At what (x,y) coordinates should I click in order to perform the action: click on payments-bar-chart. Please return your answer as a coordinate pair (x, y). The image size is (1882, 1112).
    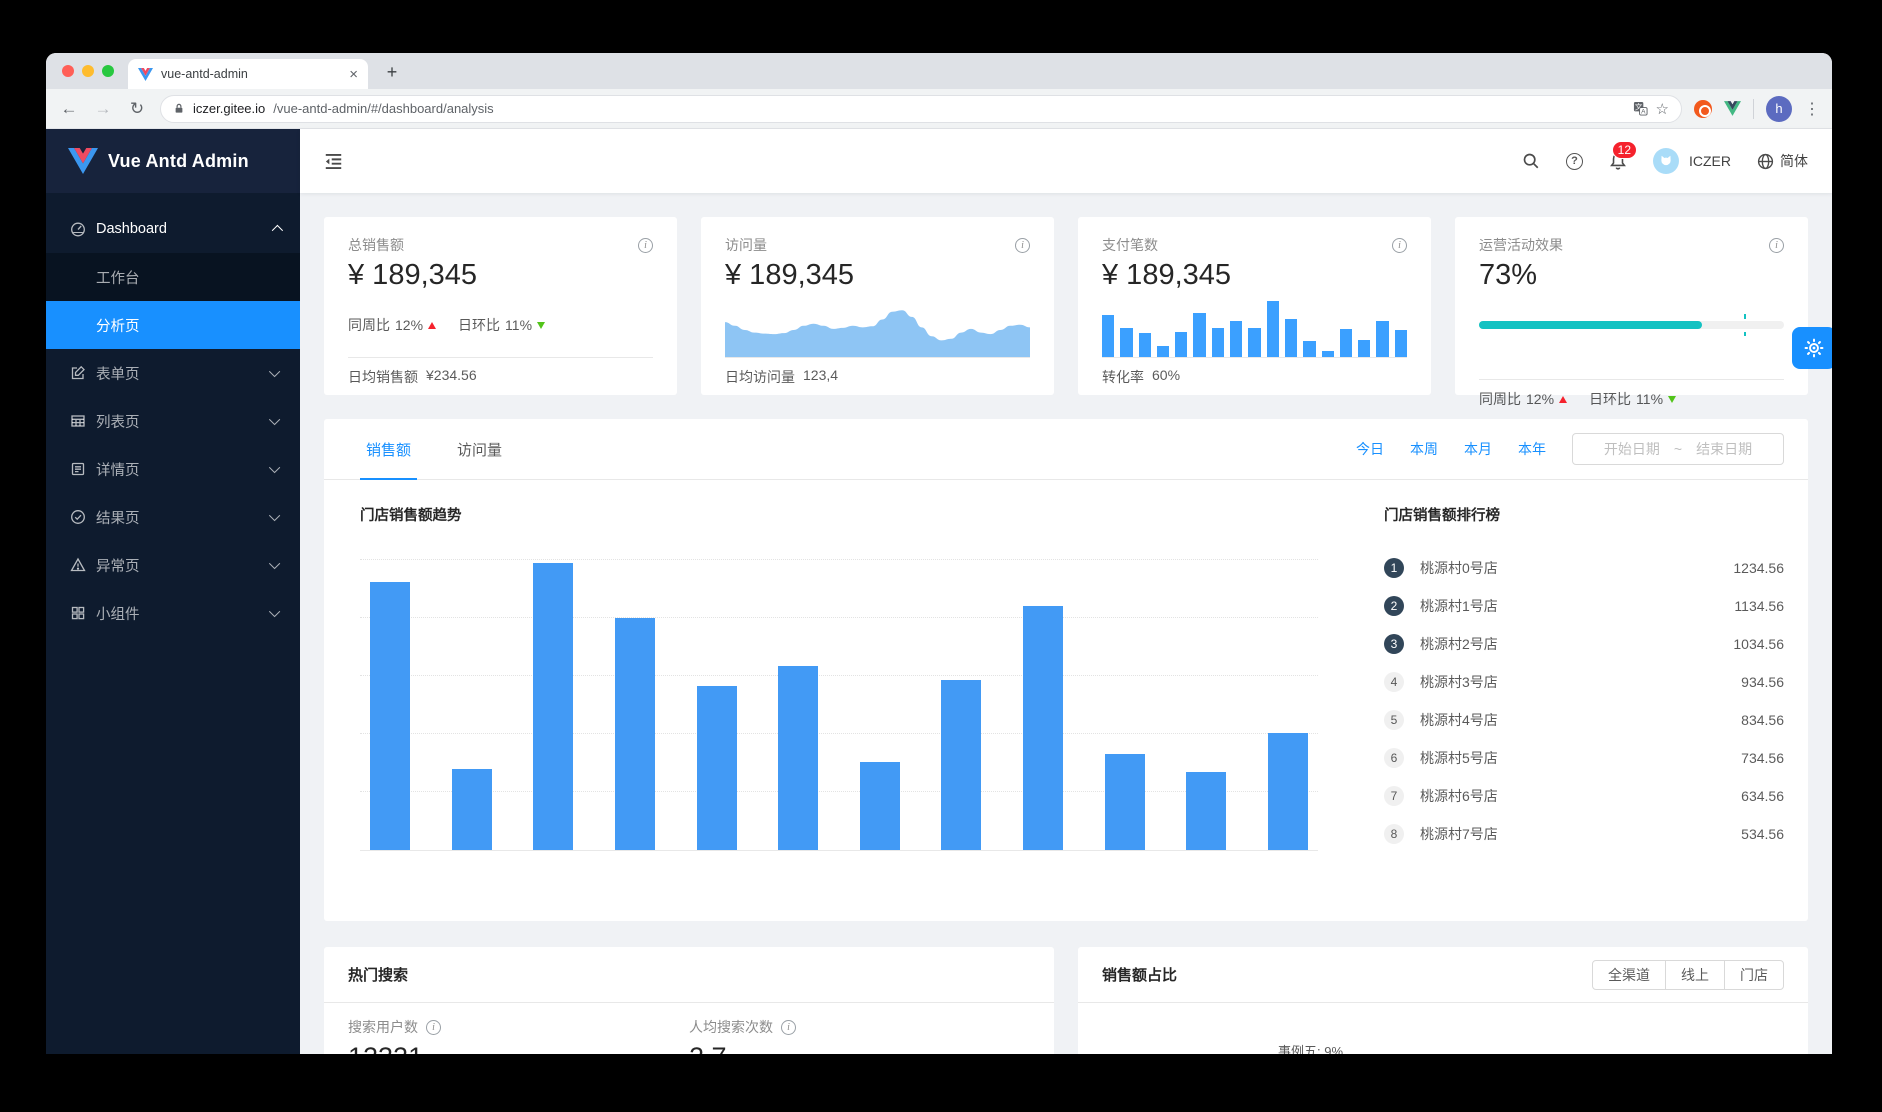
    Looking at the image, I should click on (1255, 329).